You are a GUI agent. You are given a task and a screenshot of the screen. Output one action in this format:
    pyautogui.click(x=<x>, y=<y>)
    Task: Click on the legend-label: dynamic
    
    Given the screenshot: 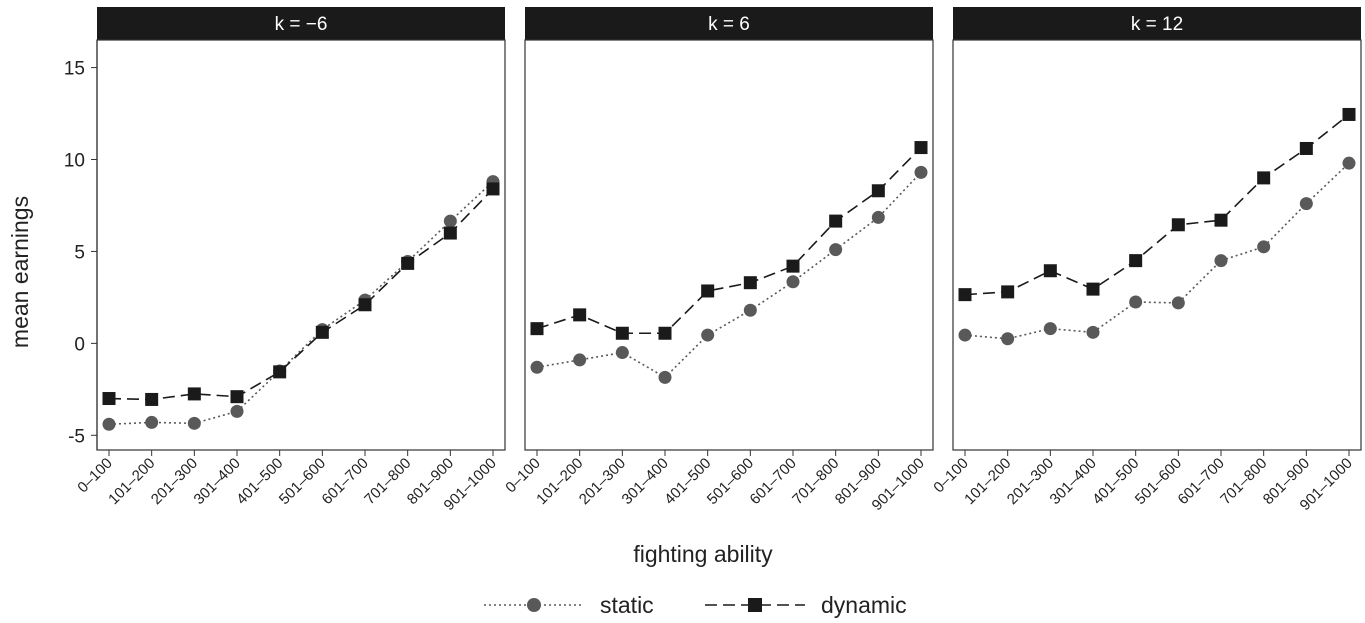 What is the action you would take?
    pyautogui.click(x=864, y=605)
    